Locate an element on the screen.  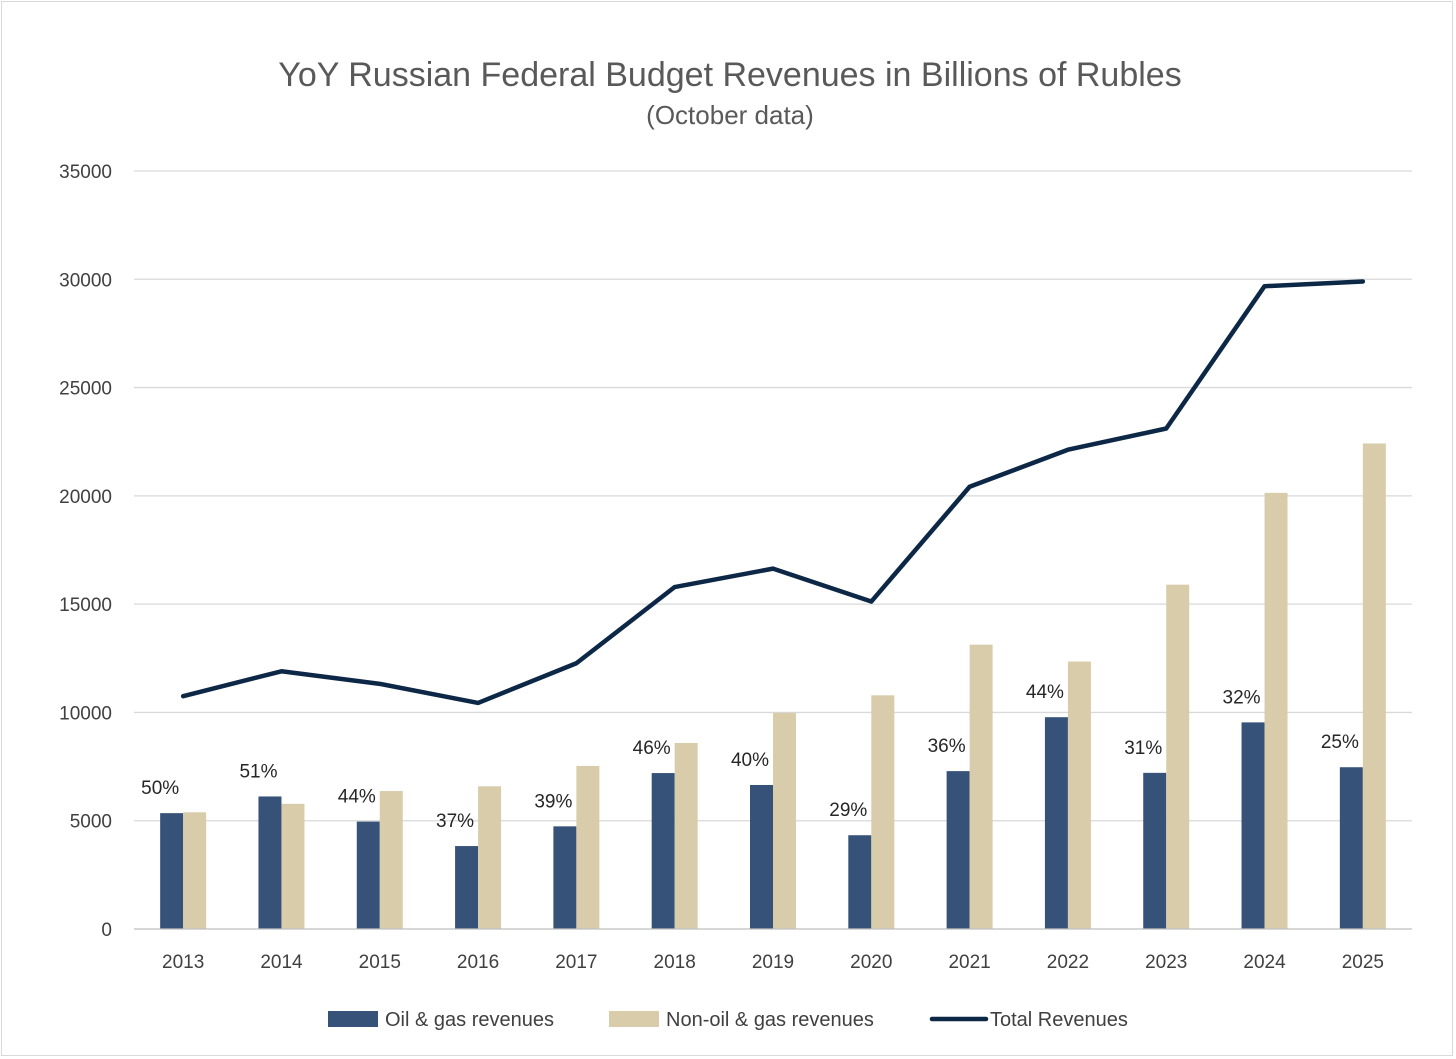
oil-share-label: 32% is located at coordinates (1242, 697).